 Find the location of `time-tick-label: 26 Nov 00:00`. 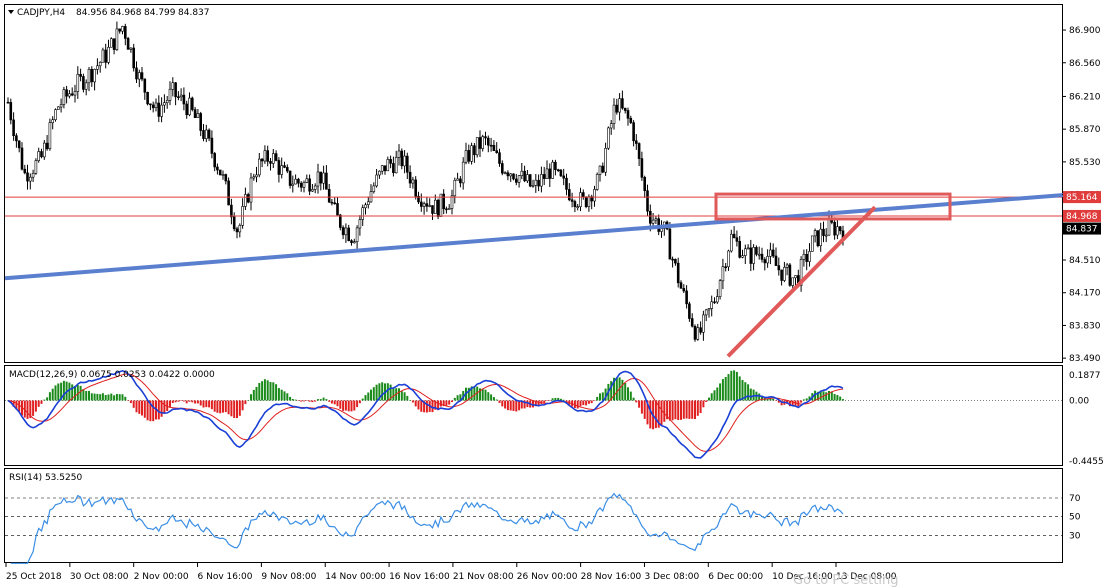

time-tick-label: 26 Nov 00:00 is located at coordinates (547, 577).